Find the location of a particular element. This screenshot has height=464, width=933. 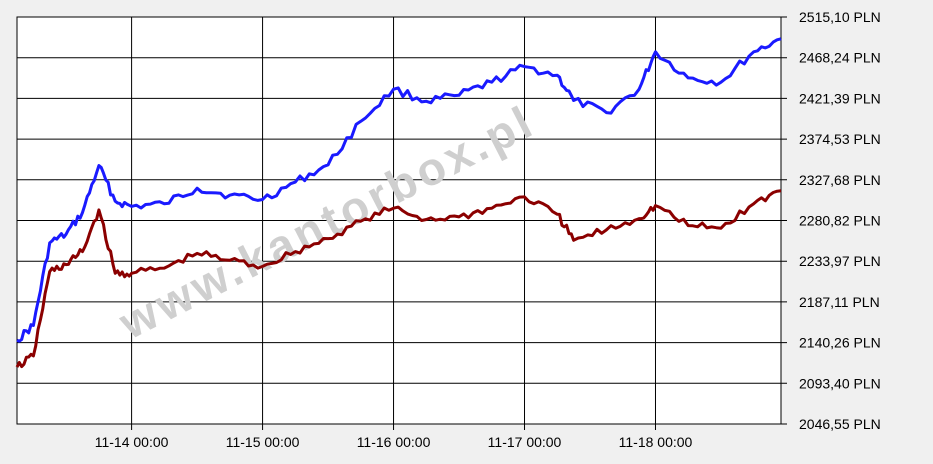

x-tick-label: 11-18 00:00 is located at coordinates (656, 442).